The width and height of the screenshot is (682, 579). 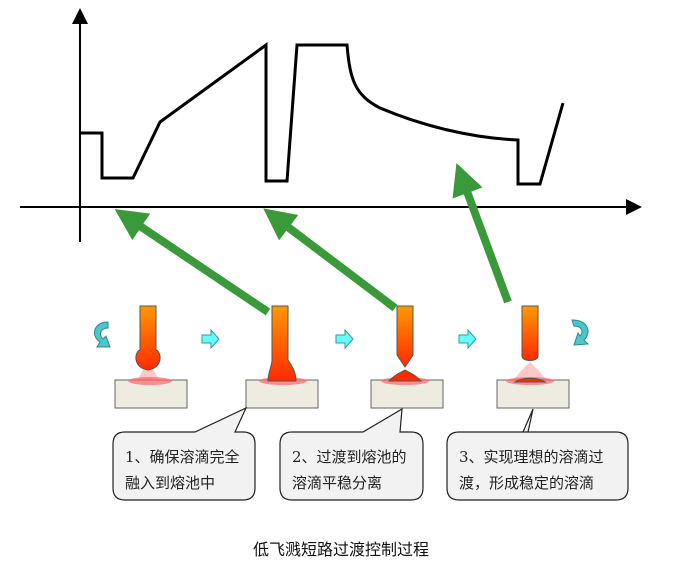 I want to click on callout-bubbles, so click(x=370, y=453).